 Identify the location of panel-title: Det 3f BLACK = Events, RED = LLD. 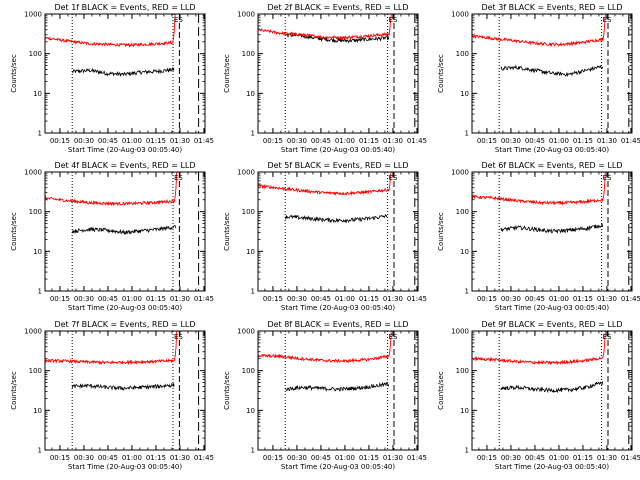
(551, 7).